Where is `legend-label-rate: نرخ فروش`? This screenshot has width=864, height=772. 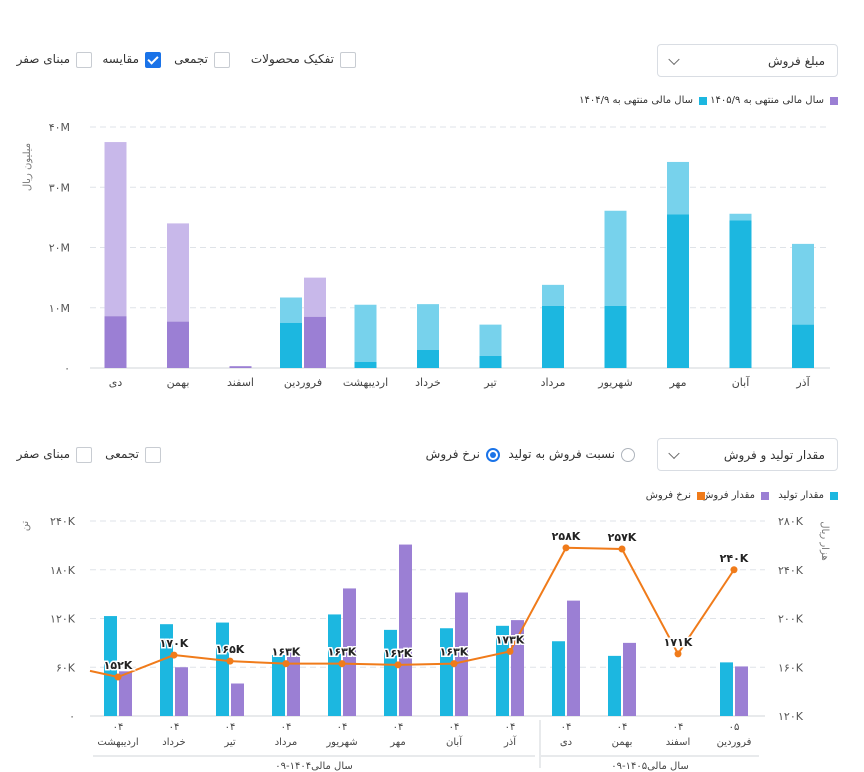 legend-label-rate: نرخ فروش is located at coordinates (668, 495).